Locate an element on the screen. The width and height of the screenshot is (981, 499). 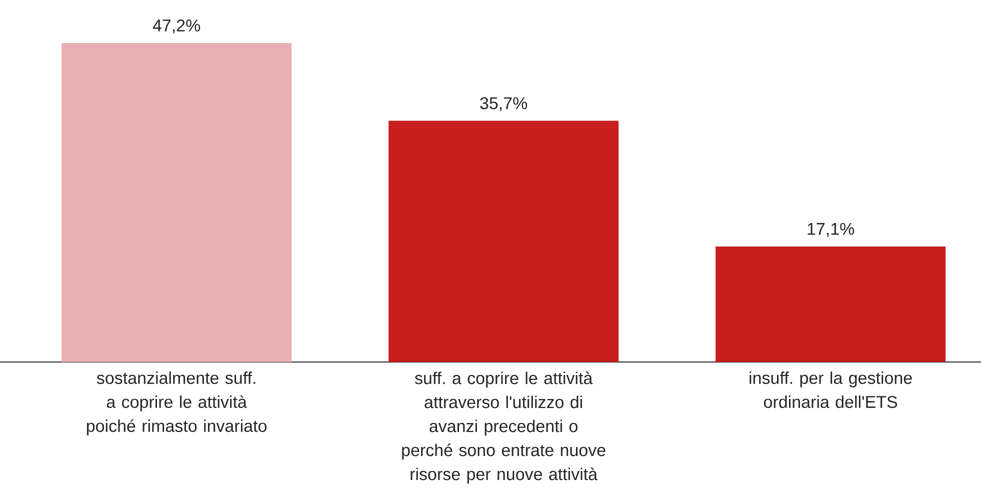
data-label: 35,7% is located at coordinates (504, 104).